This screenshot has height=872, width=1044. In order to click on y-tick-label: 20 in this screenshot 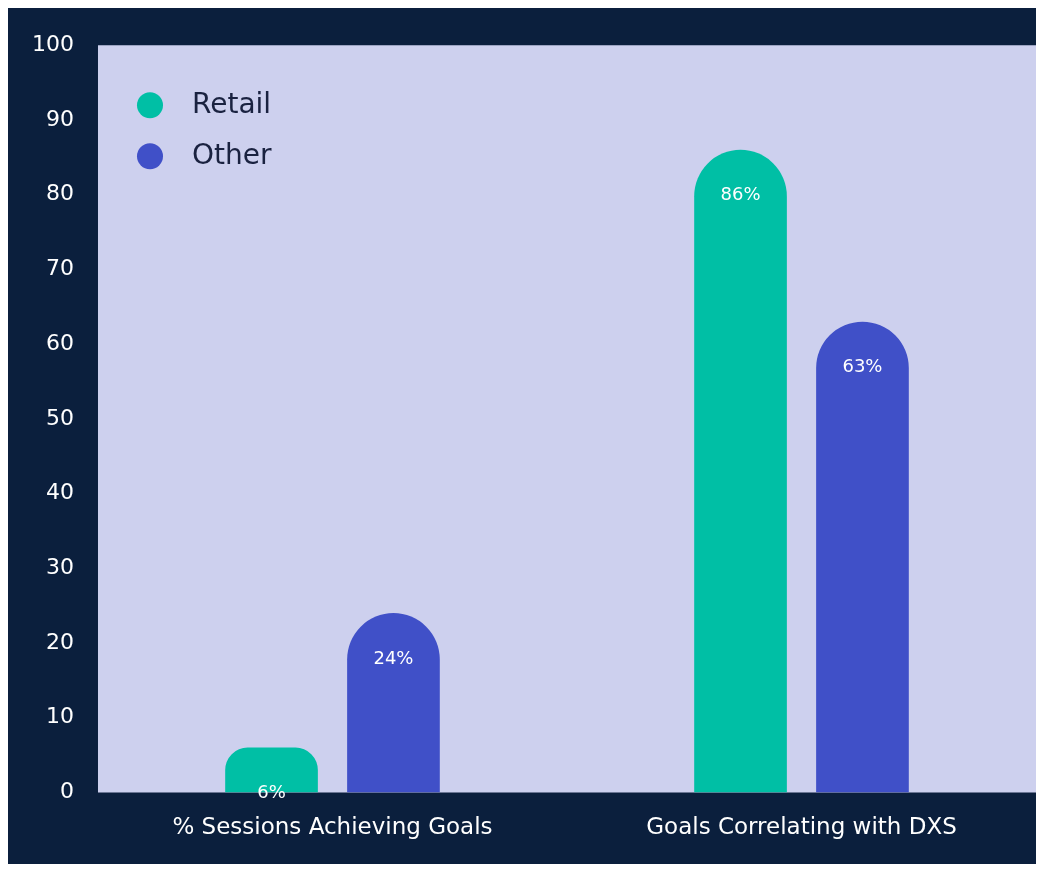, I will do `click(59, 641)`.